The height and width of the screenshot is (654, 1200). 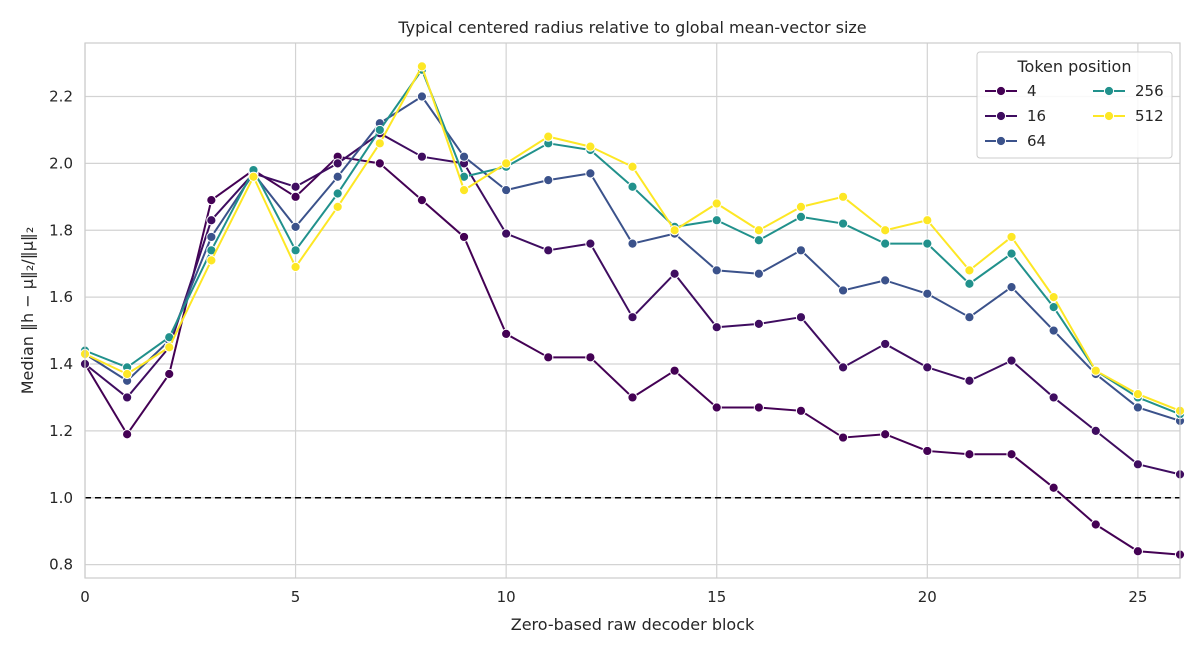 I want to click on legend-item-512: 512, so click(x=1128, y=116).